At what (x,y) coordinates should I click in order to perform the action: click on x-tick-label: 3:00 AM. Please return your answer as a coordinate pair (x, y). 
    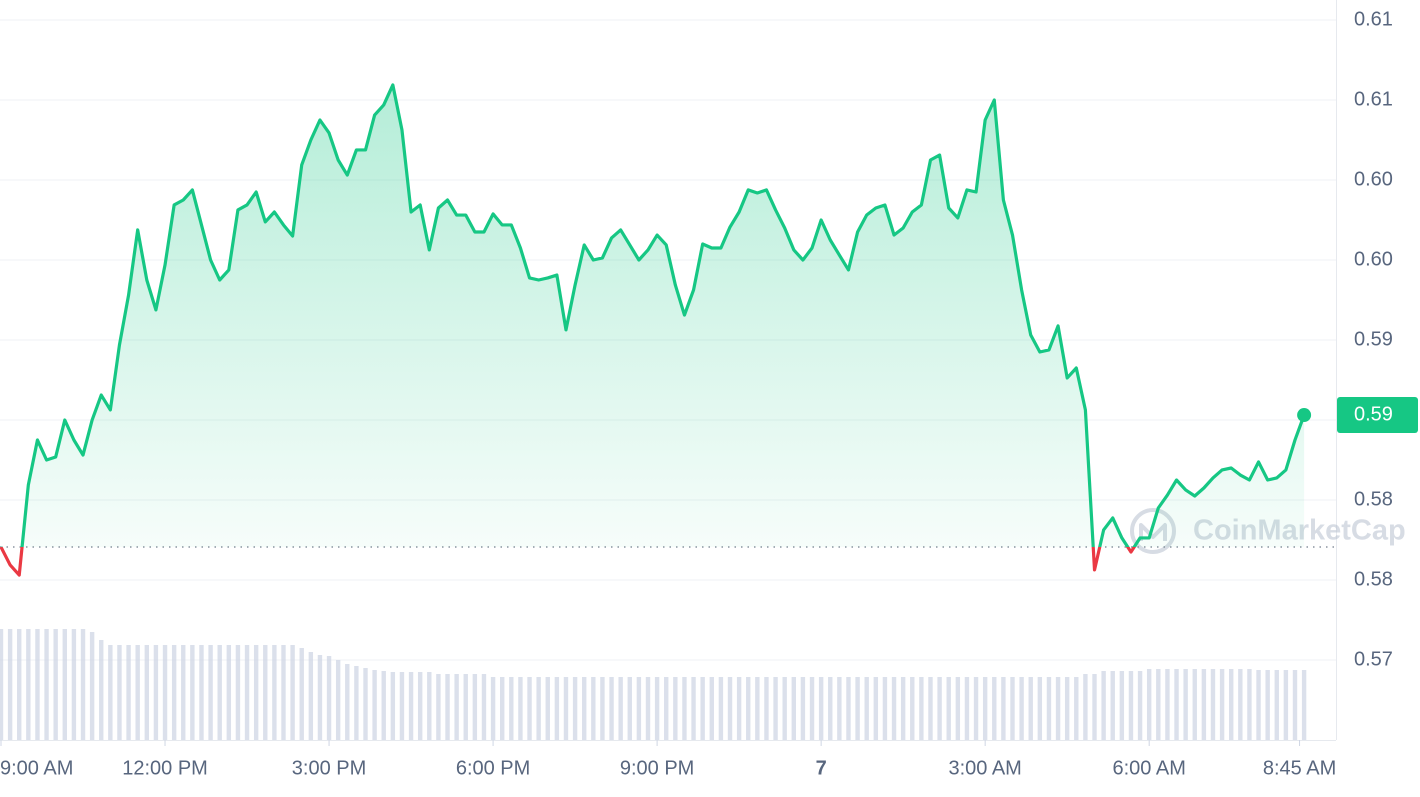
    Looking at the image, I should click on (984, 768).